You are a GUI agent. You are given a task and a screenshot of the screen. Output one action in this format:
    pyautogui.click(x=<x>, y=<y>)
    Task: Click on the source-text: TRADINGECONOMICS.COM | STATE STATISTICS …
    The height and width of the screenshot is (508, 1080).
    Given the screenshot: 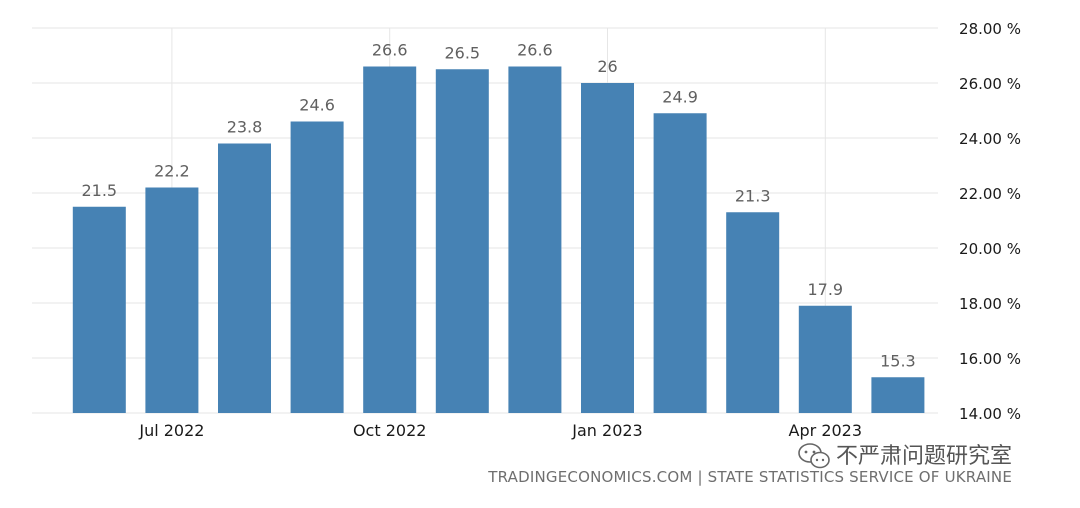 What is the action you would take?
    pyautogui.click(x=749, y=477)
    